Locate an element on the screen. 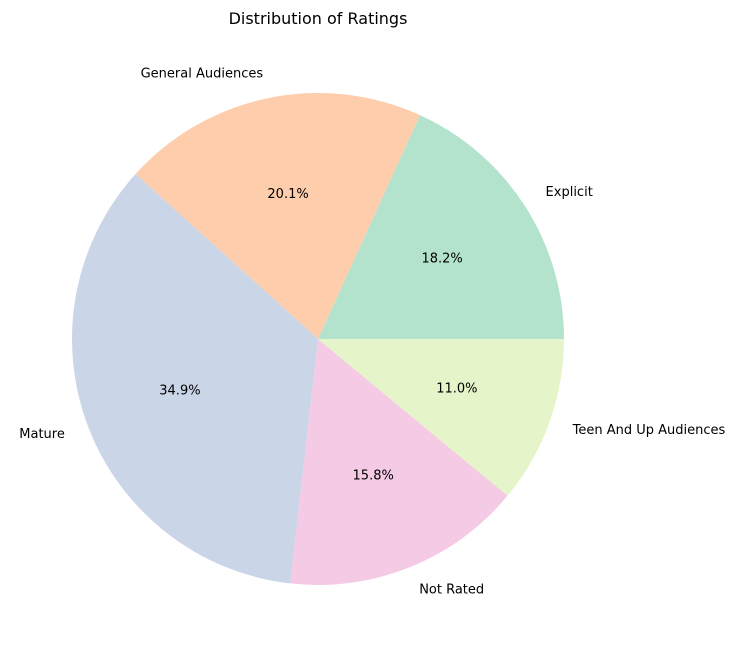  category-label-not-rated: Not Rated is located at coordinates (451, 589).